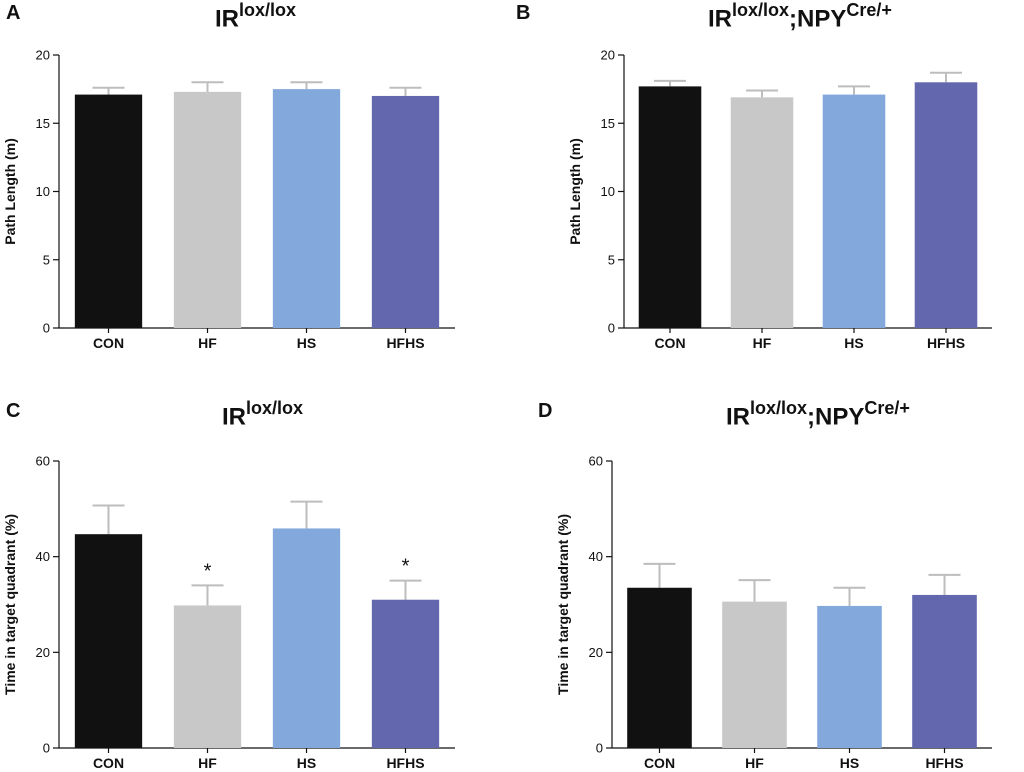 This screenshot has width=1024, height=772. I want to click on panel-letter: B, so click(523, 13).